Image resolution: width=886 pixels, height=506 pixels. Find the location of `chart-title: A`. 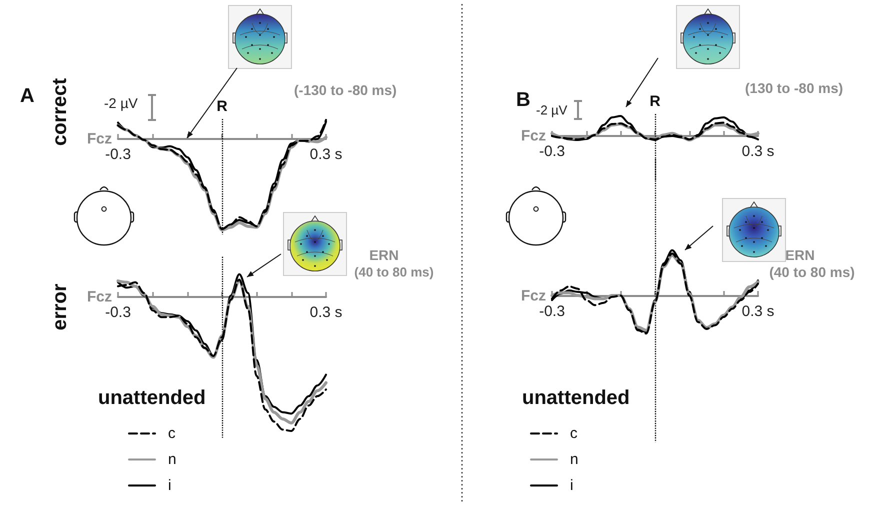

chart-title: A is located at coordinates (27, 96).